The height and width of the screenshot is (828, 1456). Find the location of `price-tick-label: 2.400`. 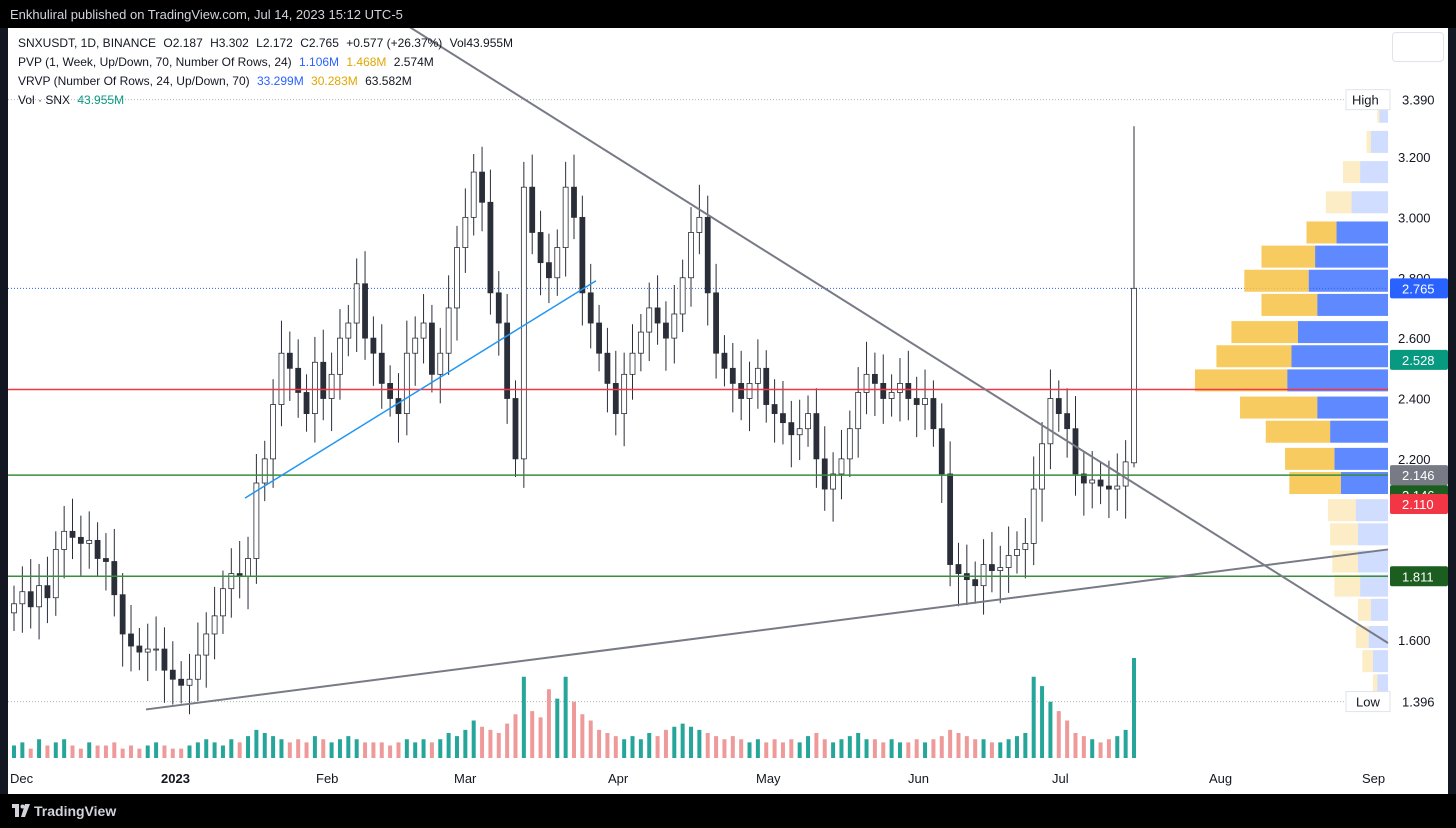

price-tick-label: 2.400 is located at coordinates (1414, 399).